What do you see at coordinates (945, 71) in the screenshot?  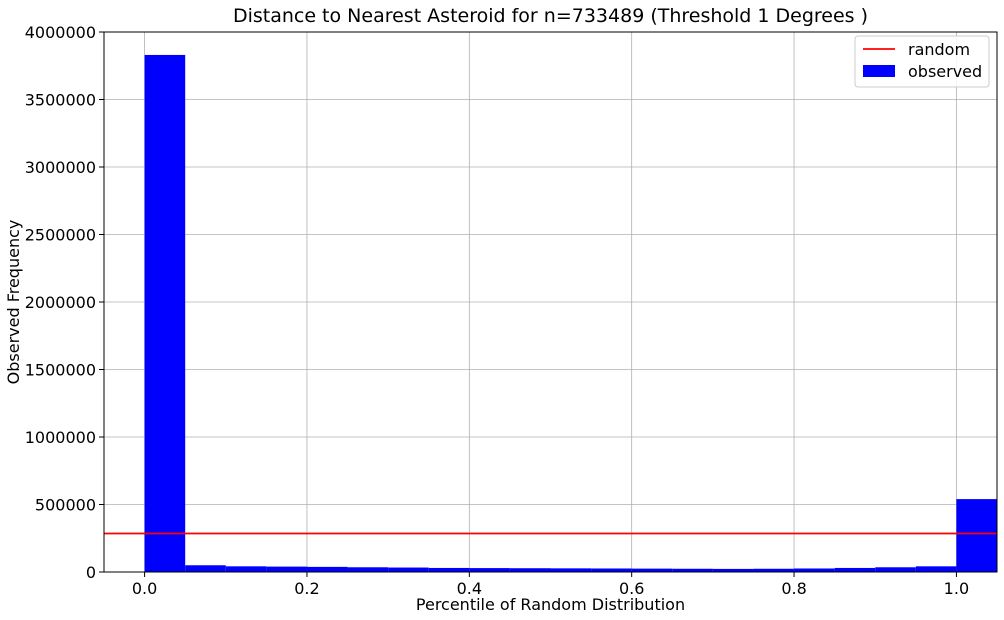 I see `legend-label-observed: observed` at bounding box center [945, 71].